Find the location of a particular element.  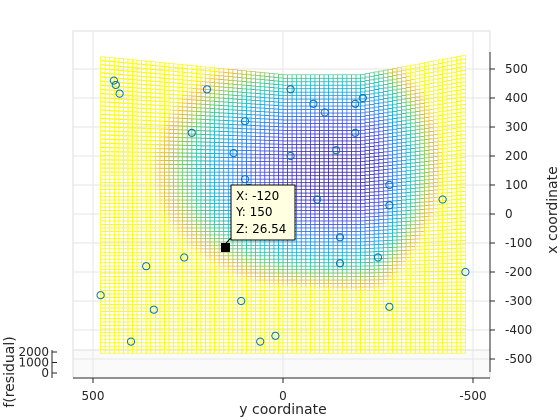

y-tick-label: 0 is located at coordinates (509, 214).